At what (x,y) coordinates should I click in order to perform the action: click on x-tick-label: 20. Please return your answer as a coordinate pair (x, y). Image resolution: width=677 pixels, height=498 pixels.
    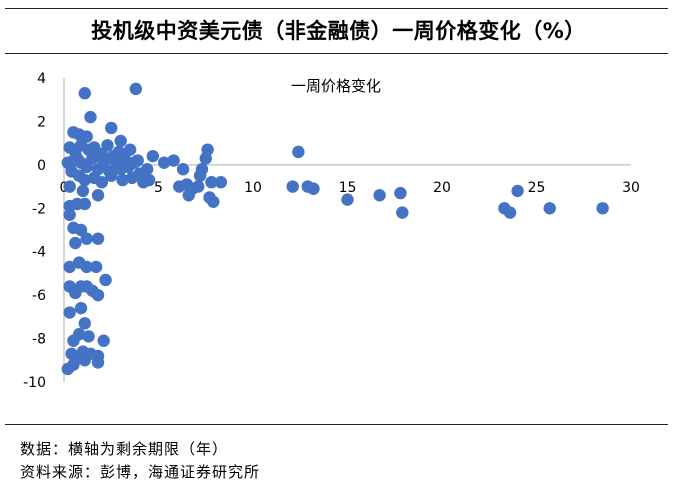
    Looking at the image, I should click on (442, 188).